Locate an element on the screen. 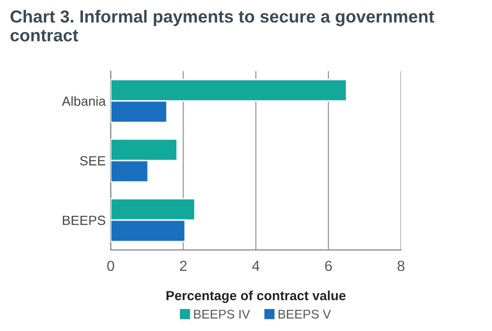 The height and width of the screenshot is (331, 492). legend-label: BEEPS IV is located at coordinates (222, 314).